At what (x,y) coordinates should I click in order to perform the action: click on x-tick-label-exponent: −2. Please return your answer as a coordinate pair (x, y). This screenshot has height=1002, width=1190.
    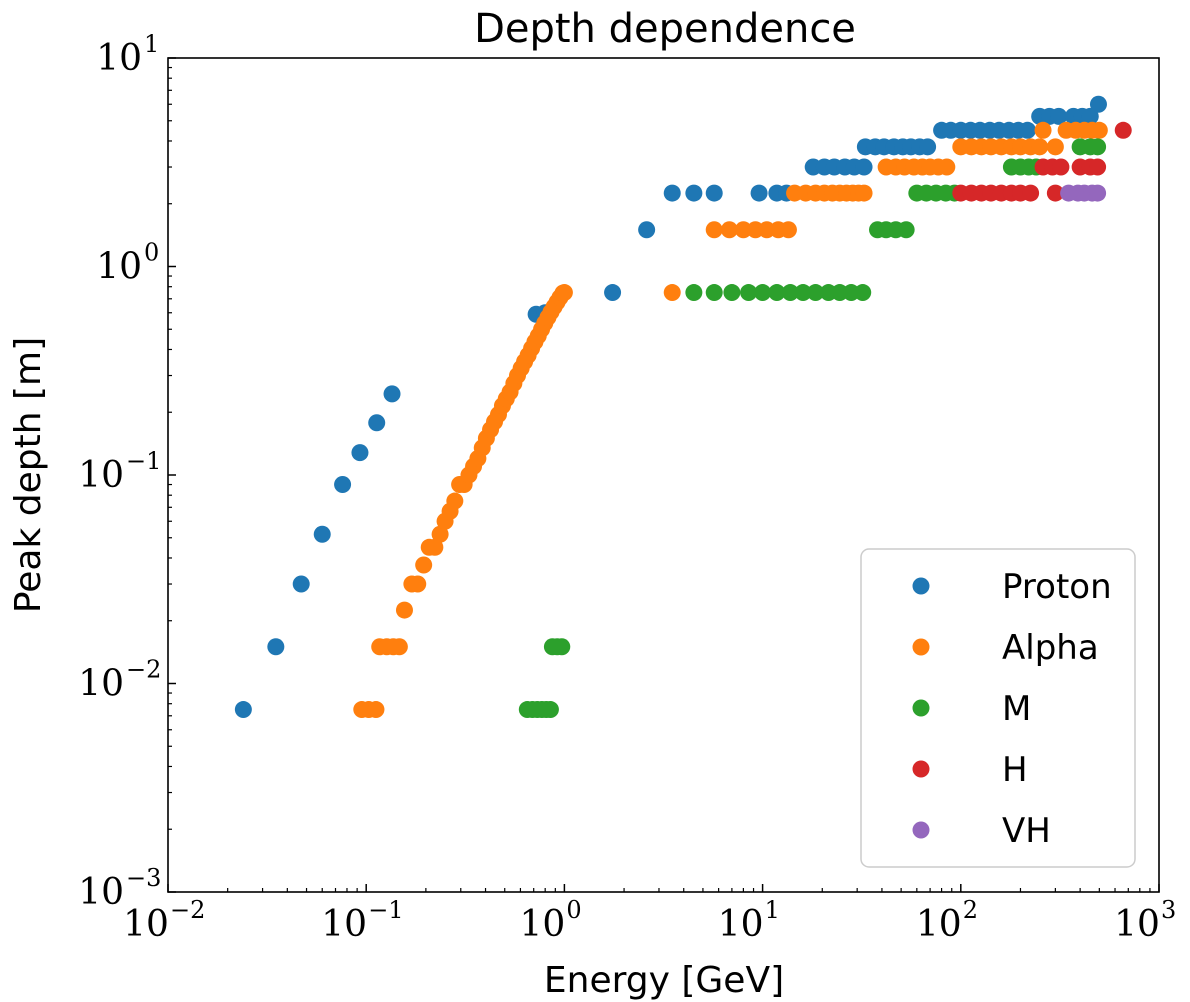
    Looking at the image, I should click on (187, 910).